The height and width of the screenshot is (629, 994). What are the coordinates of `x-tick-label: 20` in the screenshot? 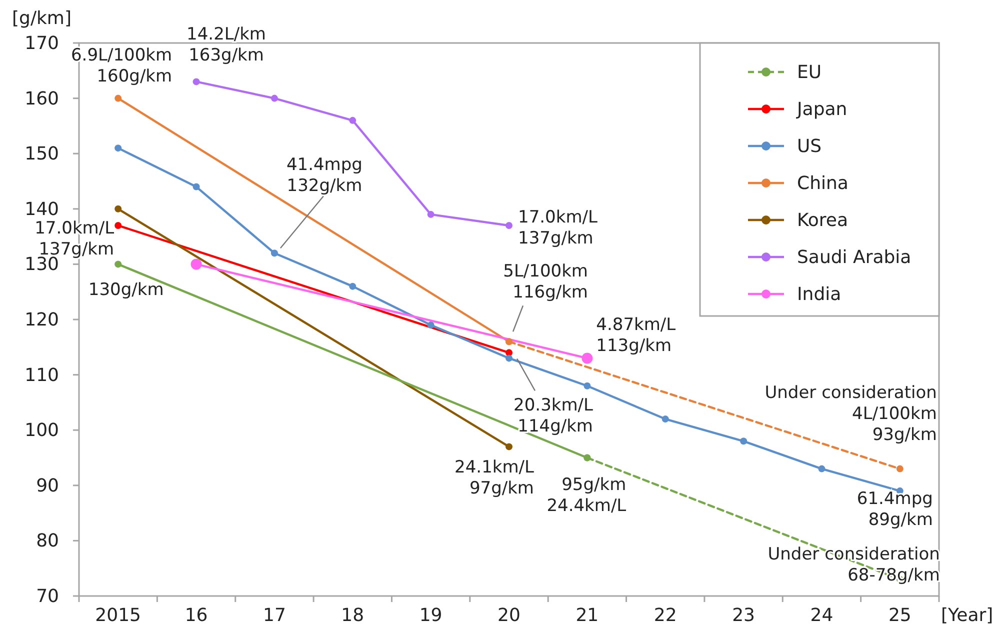 It's located at (509, 615).